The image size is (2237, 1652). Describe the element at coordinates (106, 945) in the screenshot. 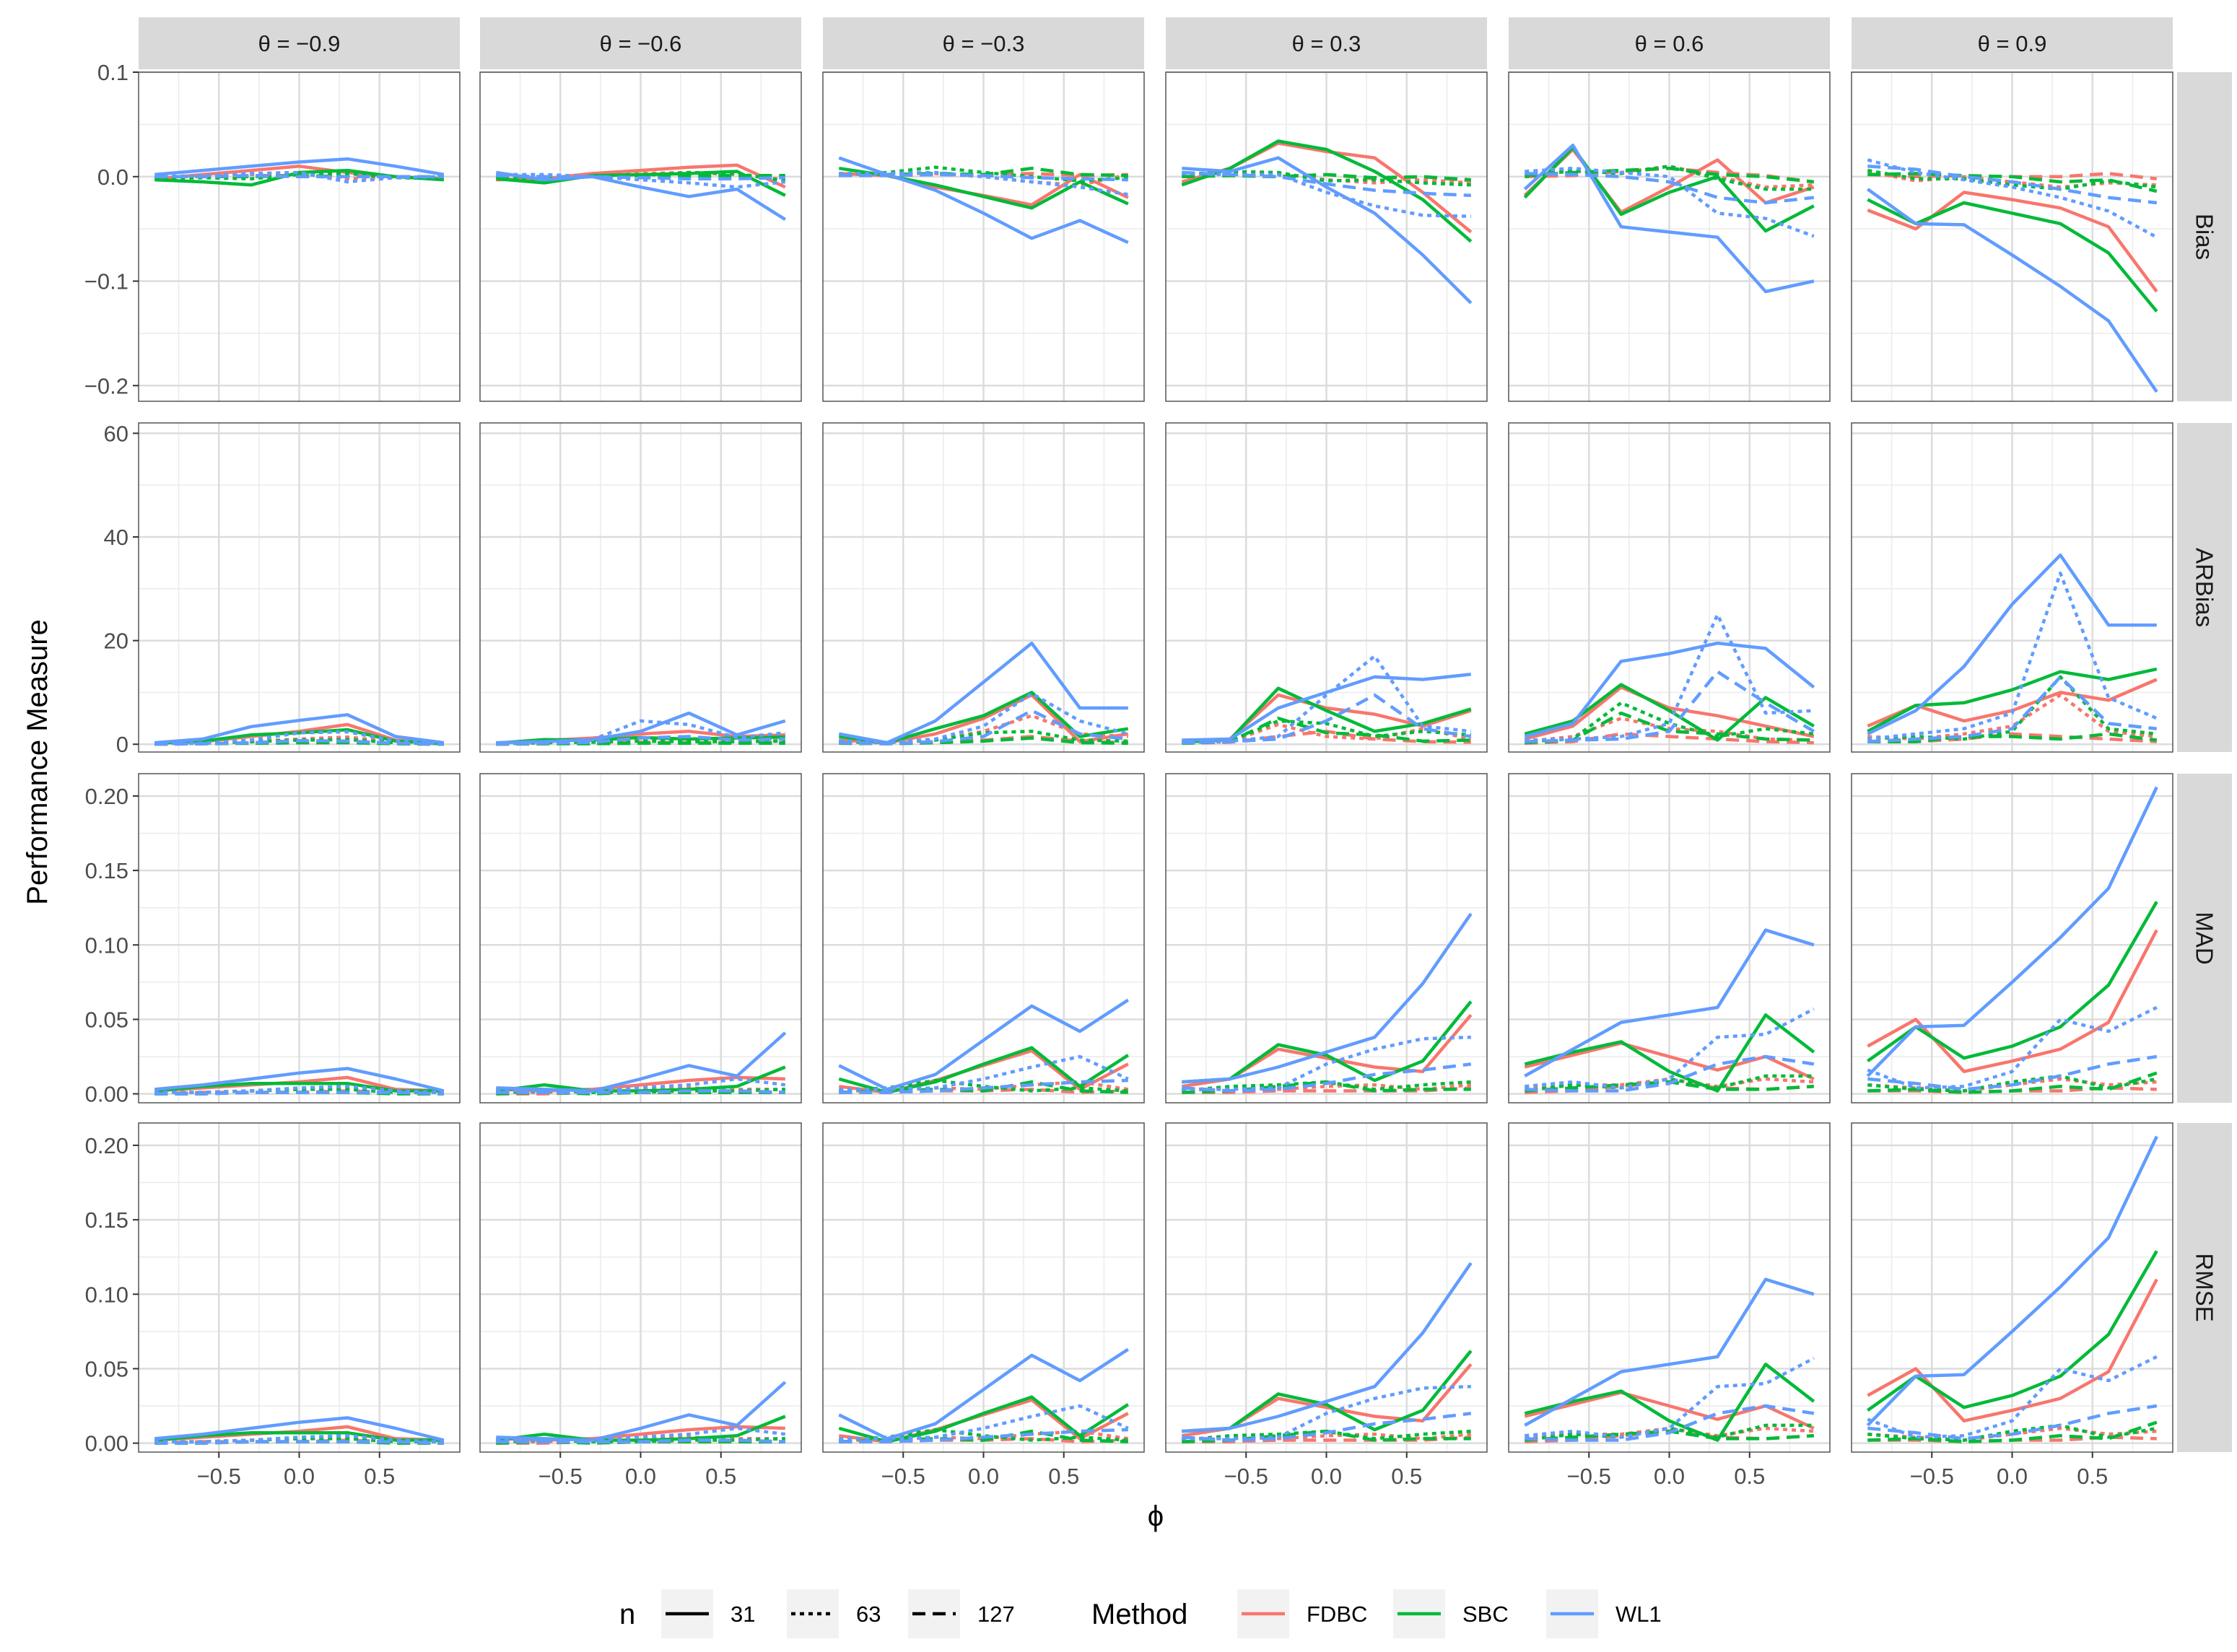

I see `y-tick-label: 0.10` at that location.